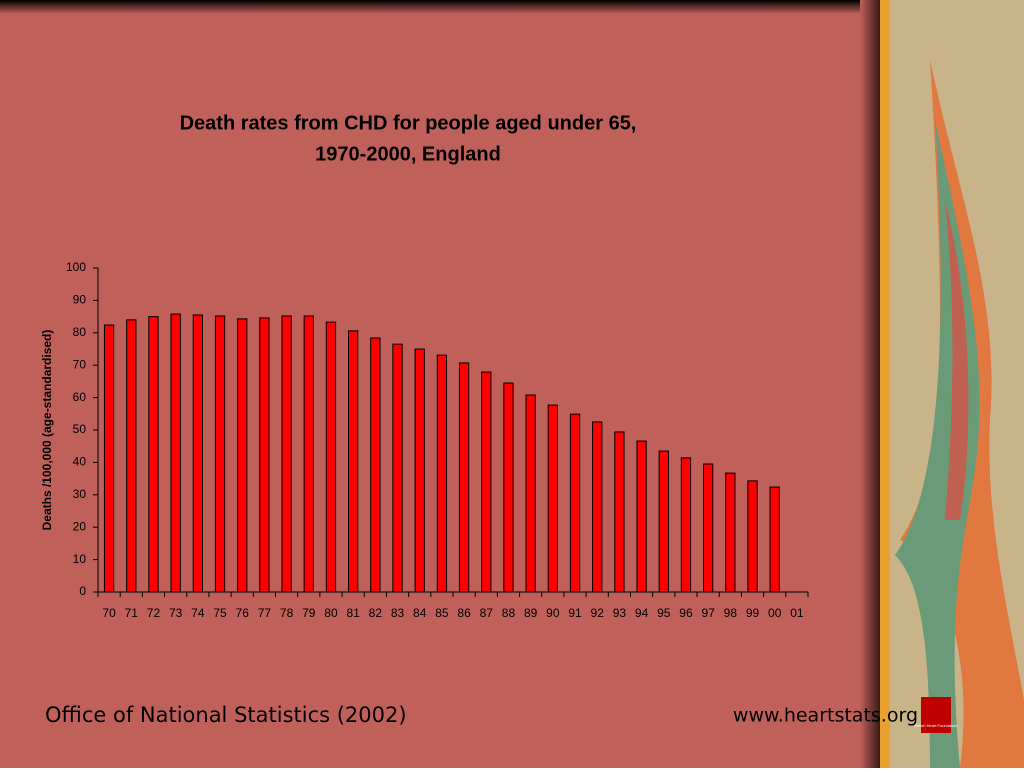 Image resolution: width=1024 pixels, height=773 pixels. I want to click on y-tick-label: 80, so click(80, 332).